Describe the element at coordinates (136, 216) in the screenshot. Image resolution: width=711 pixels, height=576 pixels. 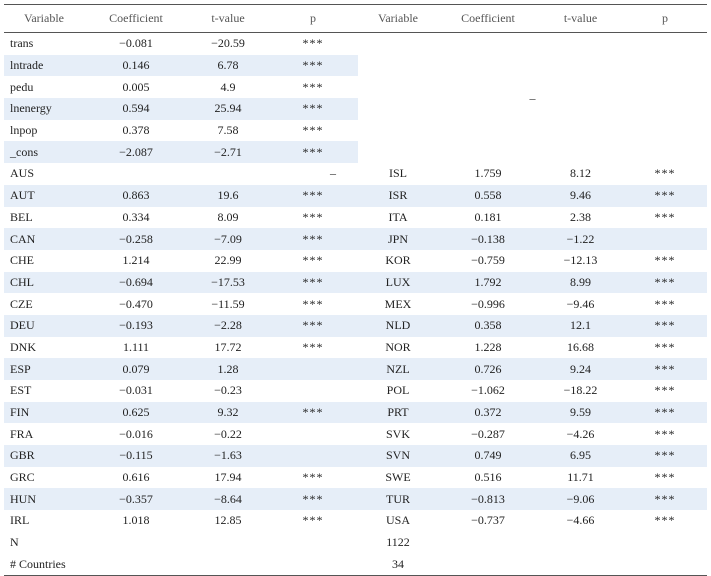
I see `cell: 0.334` at that location.